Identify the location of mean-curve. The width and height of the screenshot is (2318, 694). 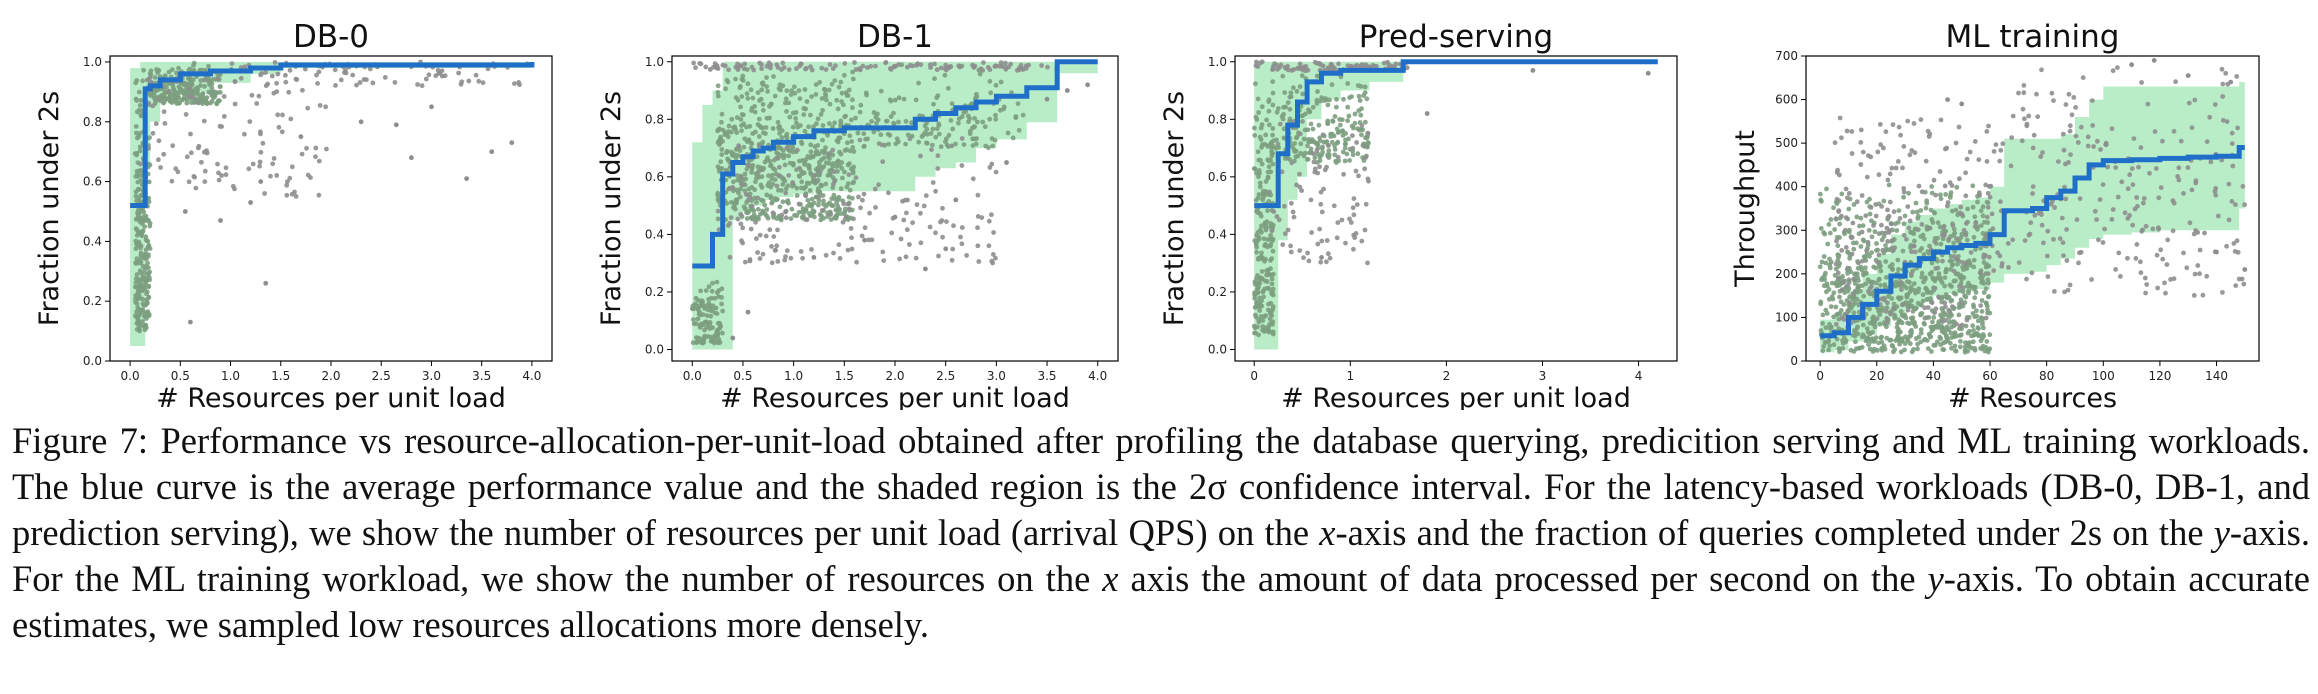
(2032, 242).